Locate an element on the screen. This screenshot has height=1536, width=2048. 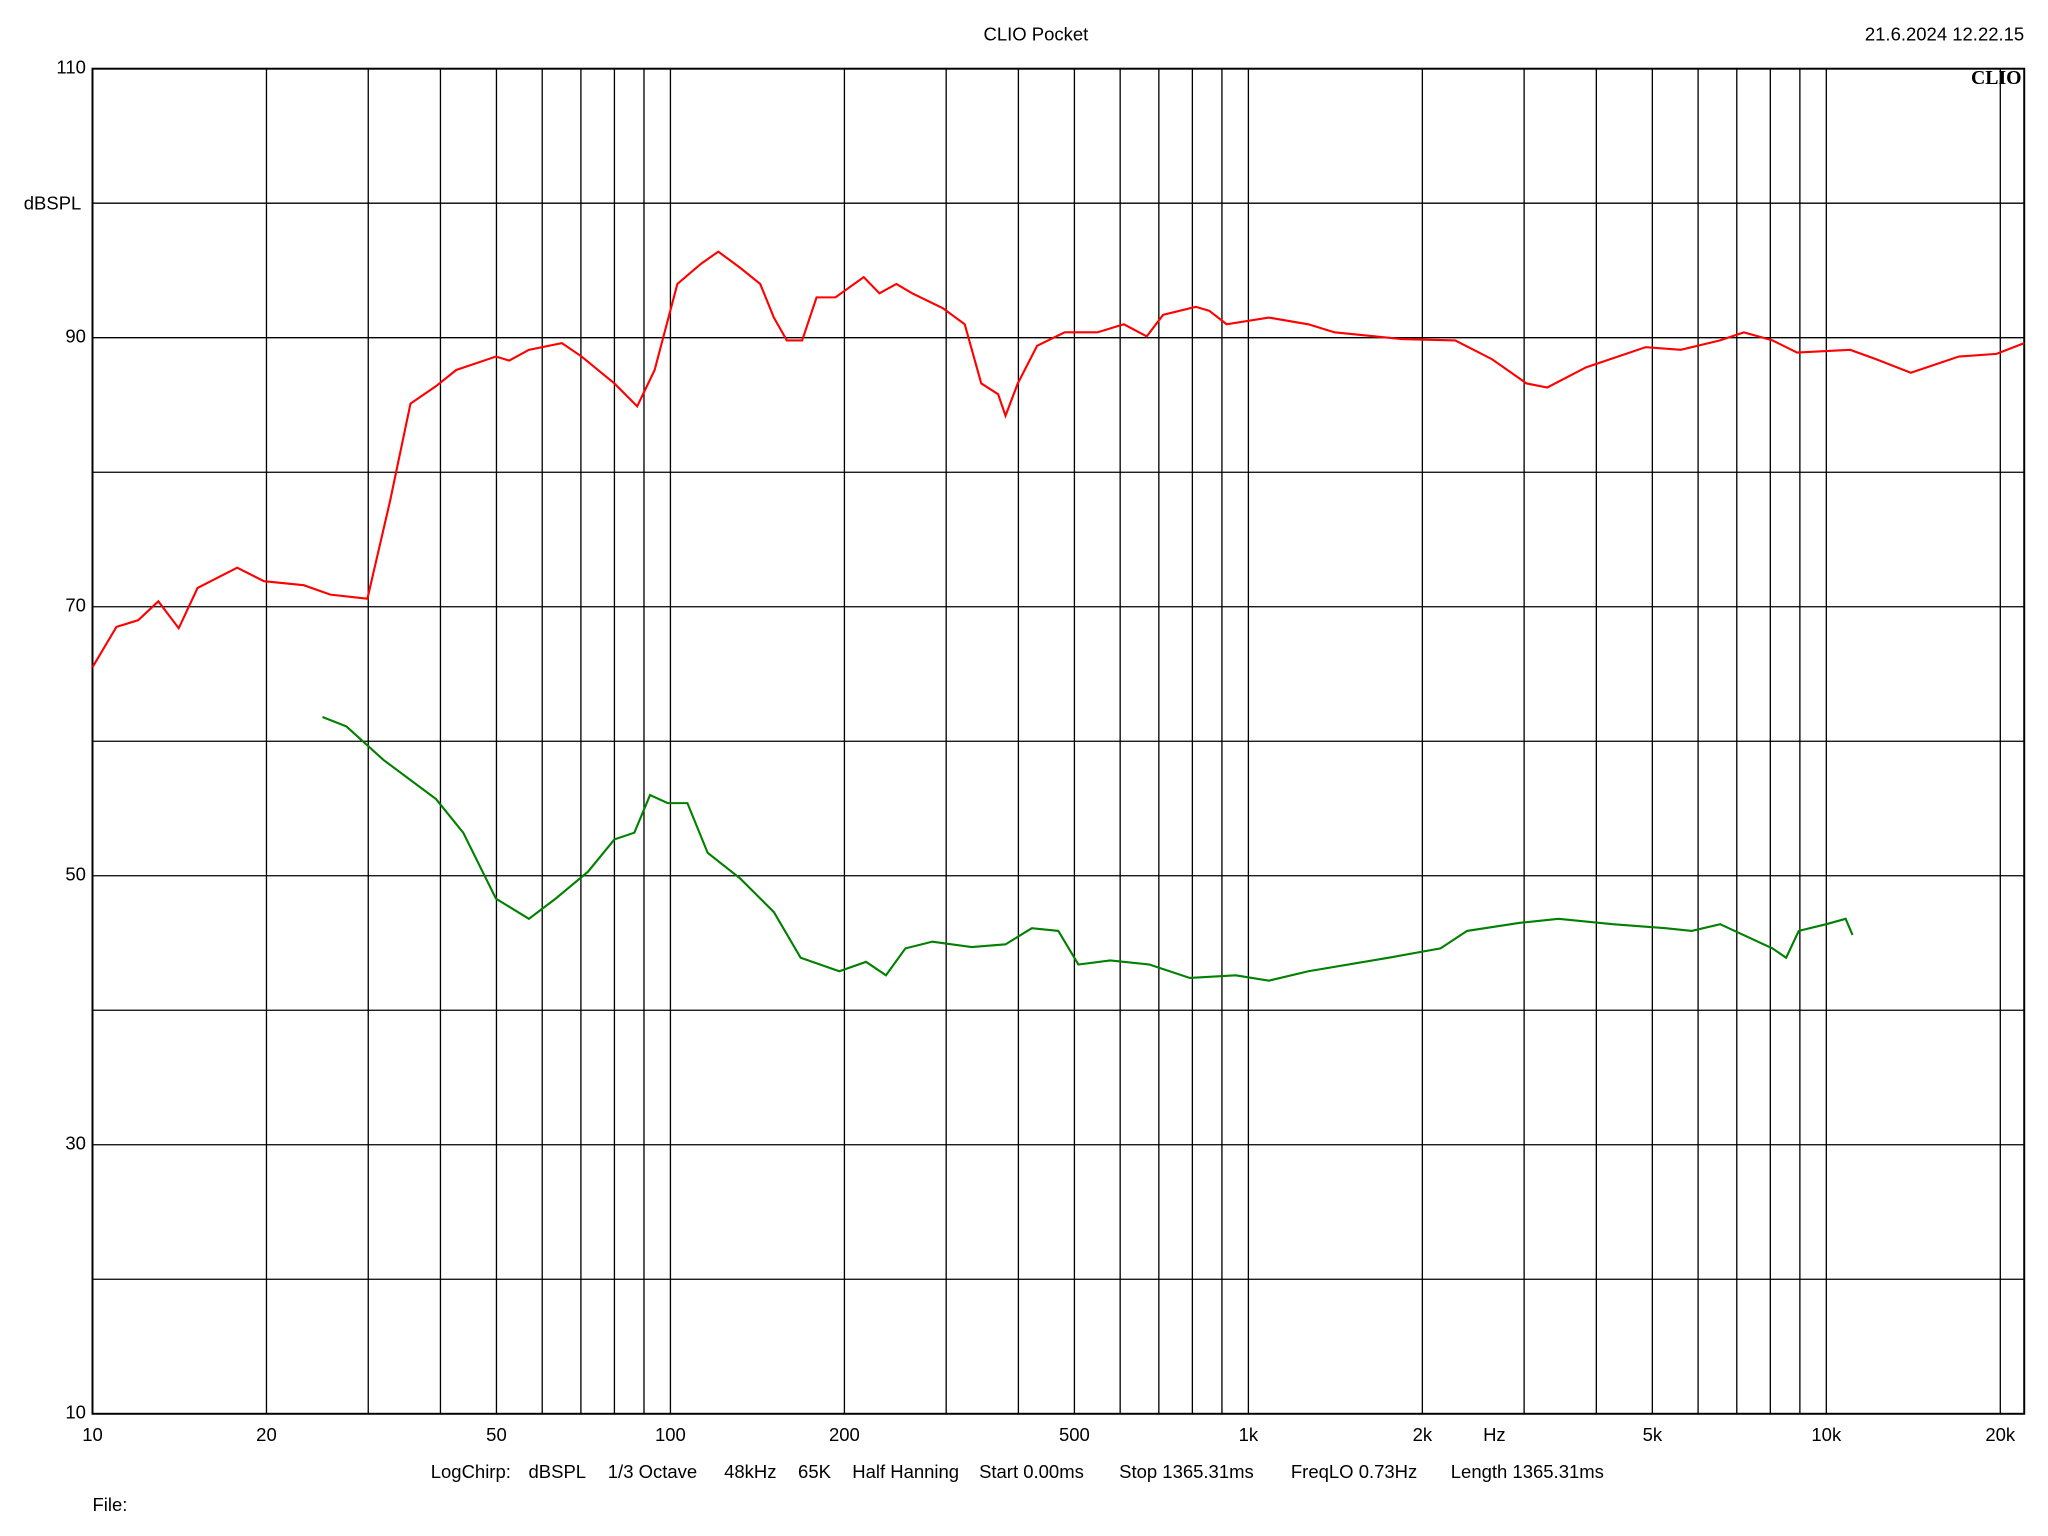
x-tick-label: 10k is located at coordinates (1826, 1434).